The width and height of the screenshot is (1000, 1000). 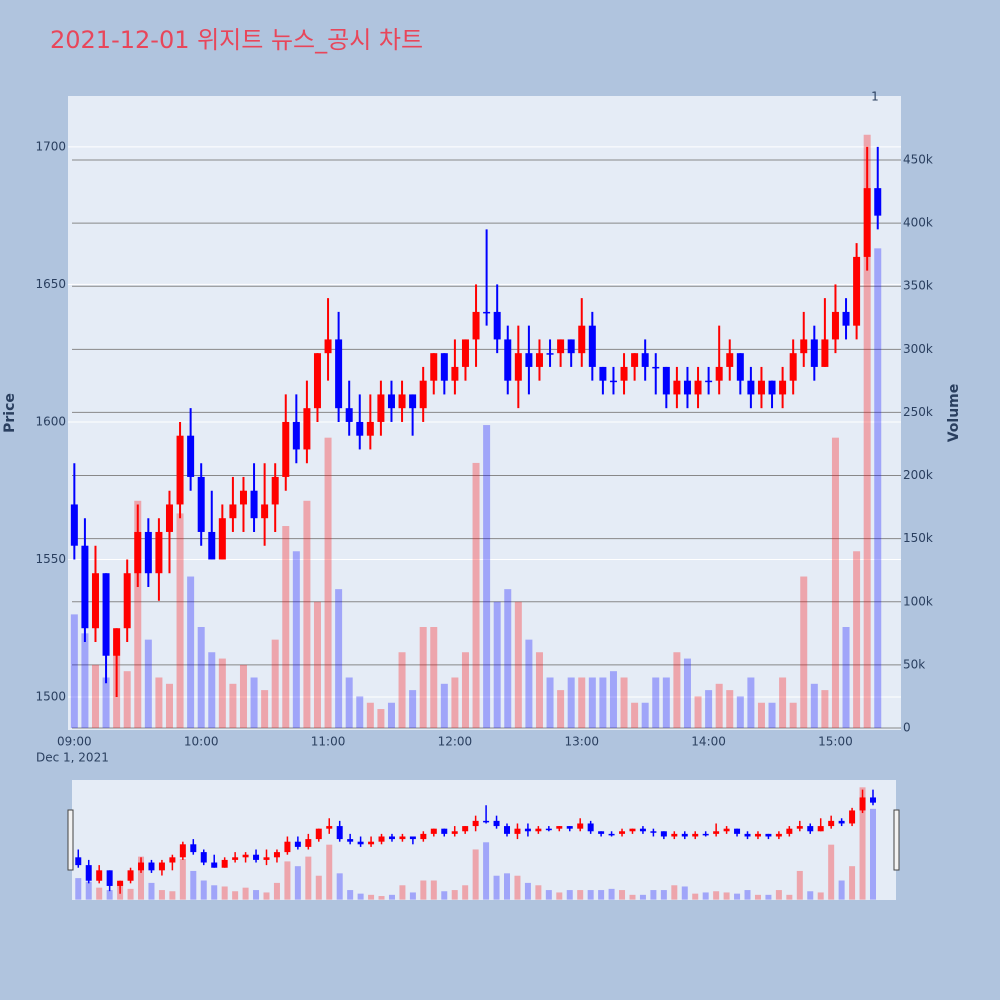 I want to click on y2-axis-title: Volume, so click(x=954, y=413).